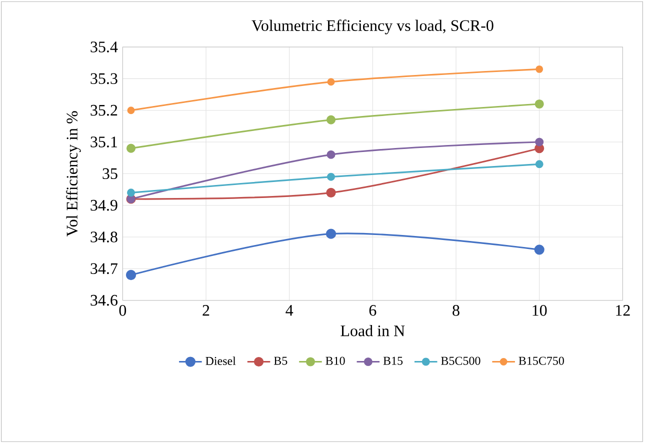 The width and height of the screenshot is (645, 443). Describe the element at coordinates (541, 360) in the screenshot. I see `legend-label: B15C750` at that location.